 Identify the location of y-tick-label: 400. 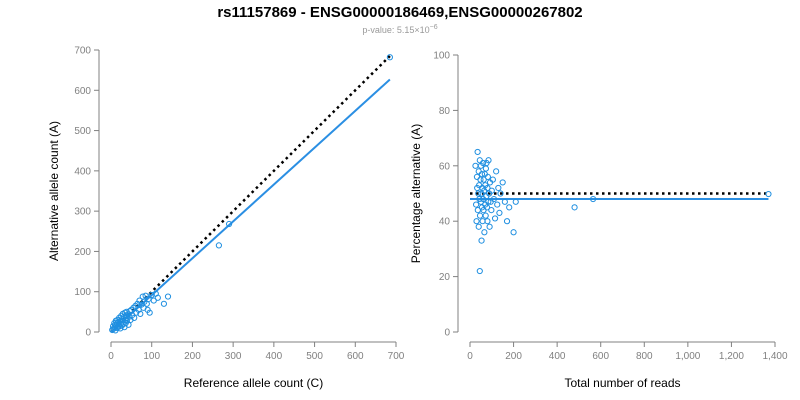
(82, 171).